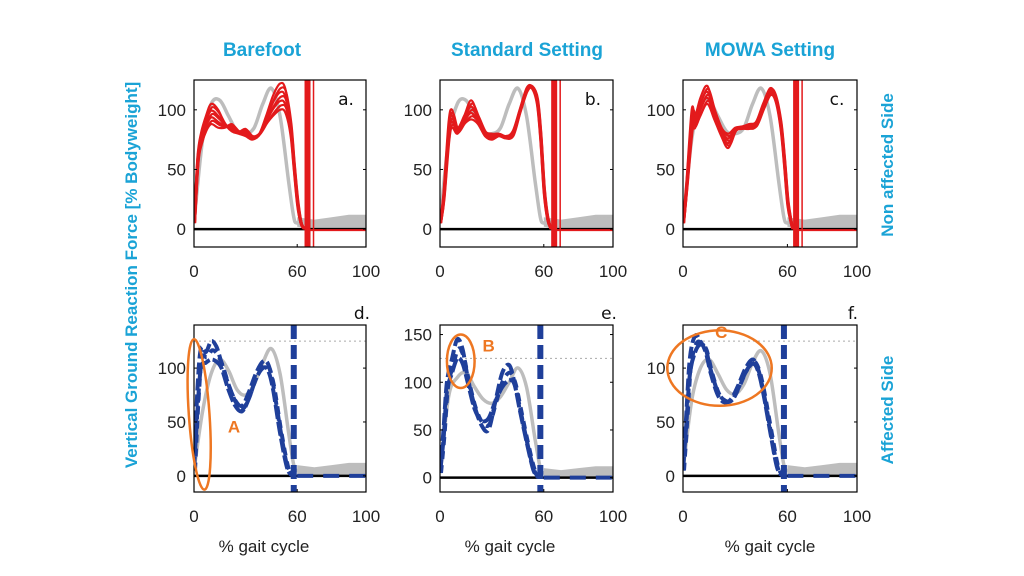 This screenshot has width=1024, height=576. I want to click on row-label-non-affected-side: Non affected Side, so click(887, 165).